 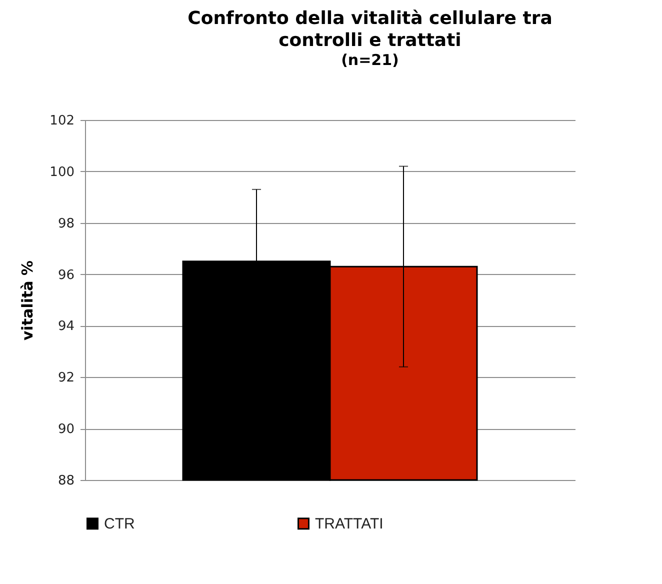 I want to click on y-tick-label: 90, so click(x=66, y=430).